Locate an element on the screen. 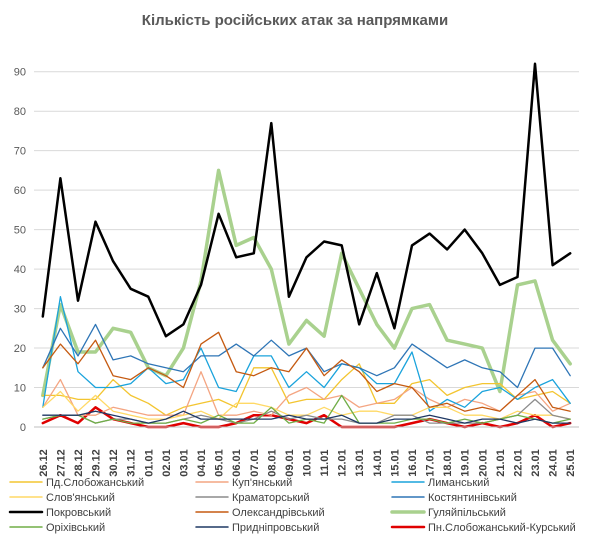 The width and height of the screenshot is (590, 540). y-tick-label: 70 is located at coordinates (20, 152).